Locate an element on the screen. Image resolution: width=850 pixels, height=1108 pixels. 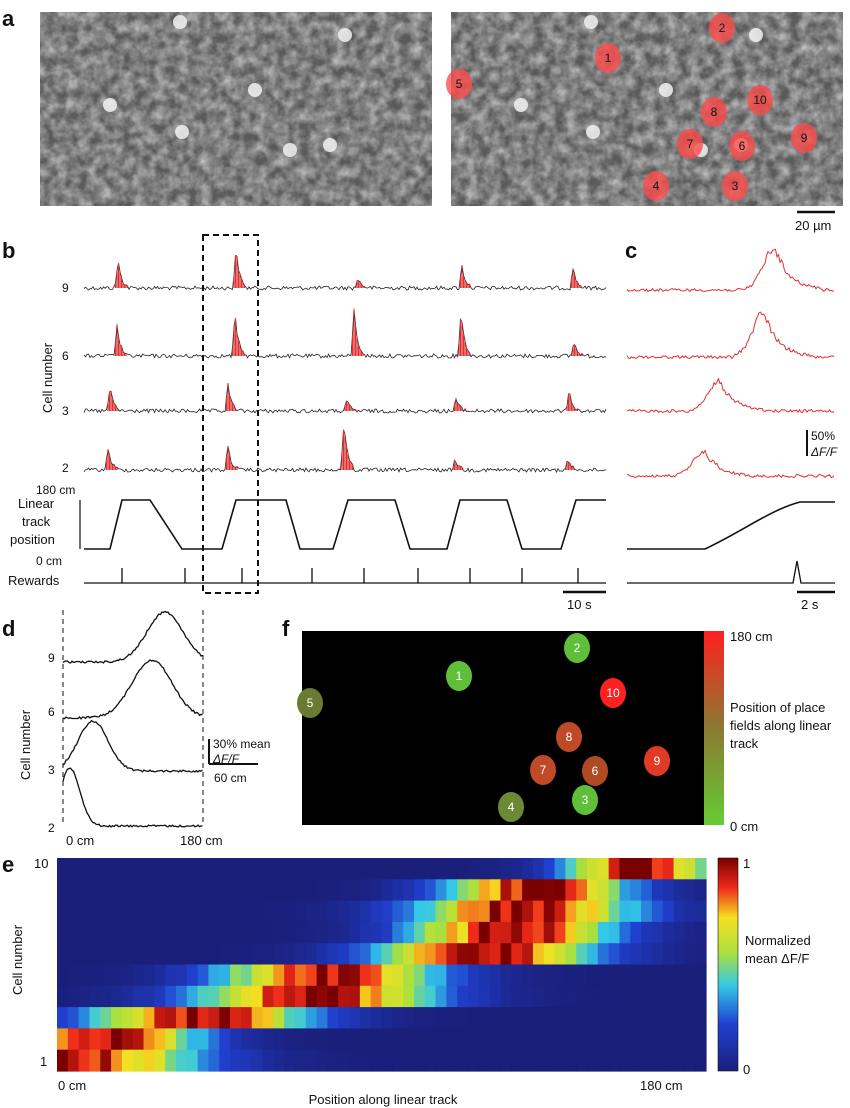
panel-b-track-label-3: position is located at coordinates (32, 539).